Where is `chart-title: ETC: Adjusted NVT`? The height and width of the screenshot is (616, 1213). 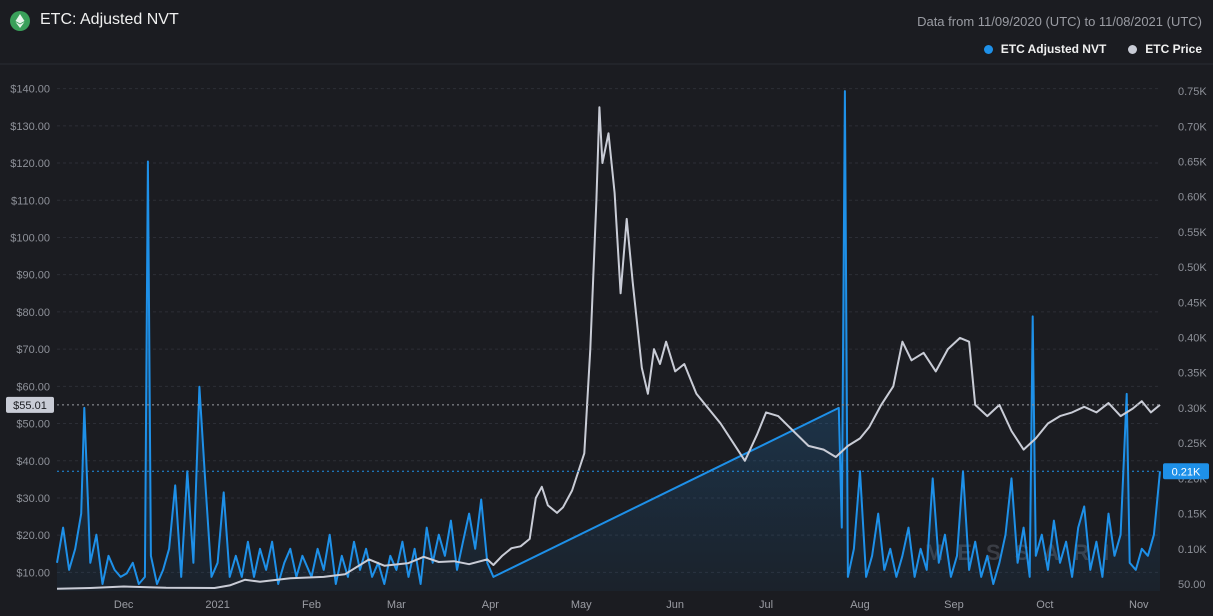 chart-title: ETC: Adjusted NVT is located at coordinates (109, 19).